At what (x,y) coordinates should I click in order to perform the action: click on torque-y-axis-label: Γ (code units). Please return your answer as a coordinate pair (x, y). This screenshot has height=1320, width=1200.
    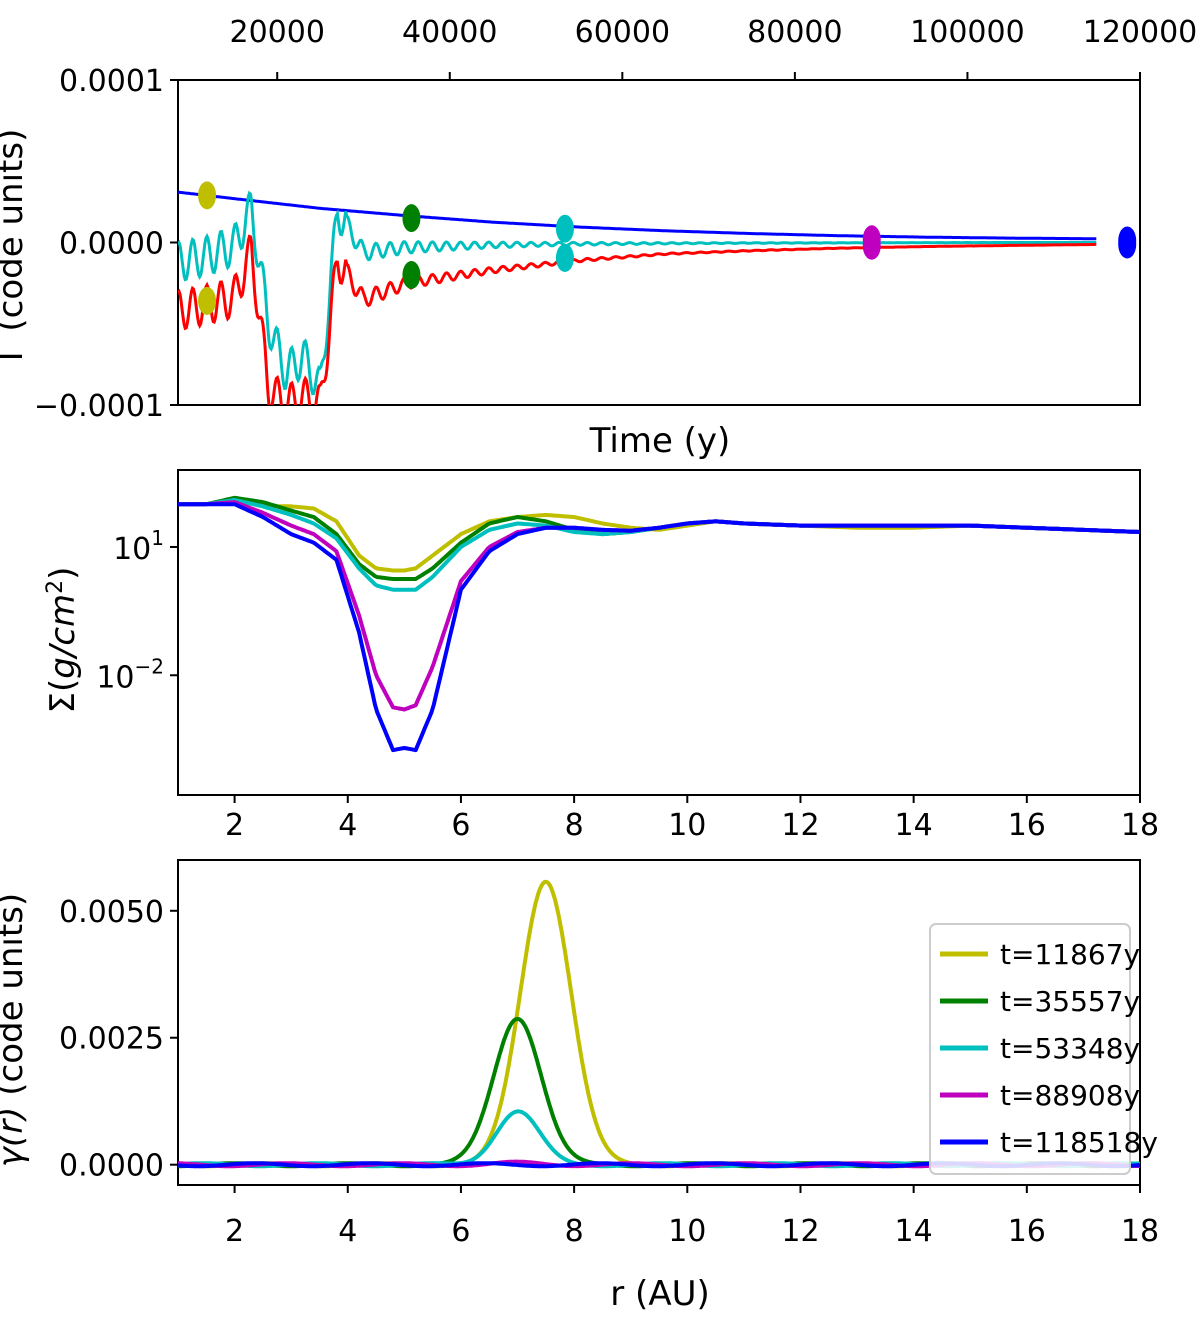
    Looking at the image, I should click on (15, 245).